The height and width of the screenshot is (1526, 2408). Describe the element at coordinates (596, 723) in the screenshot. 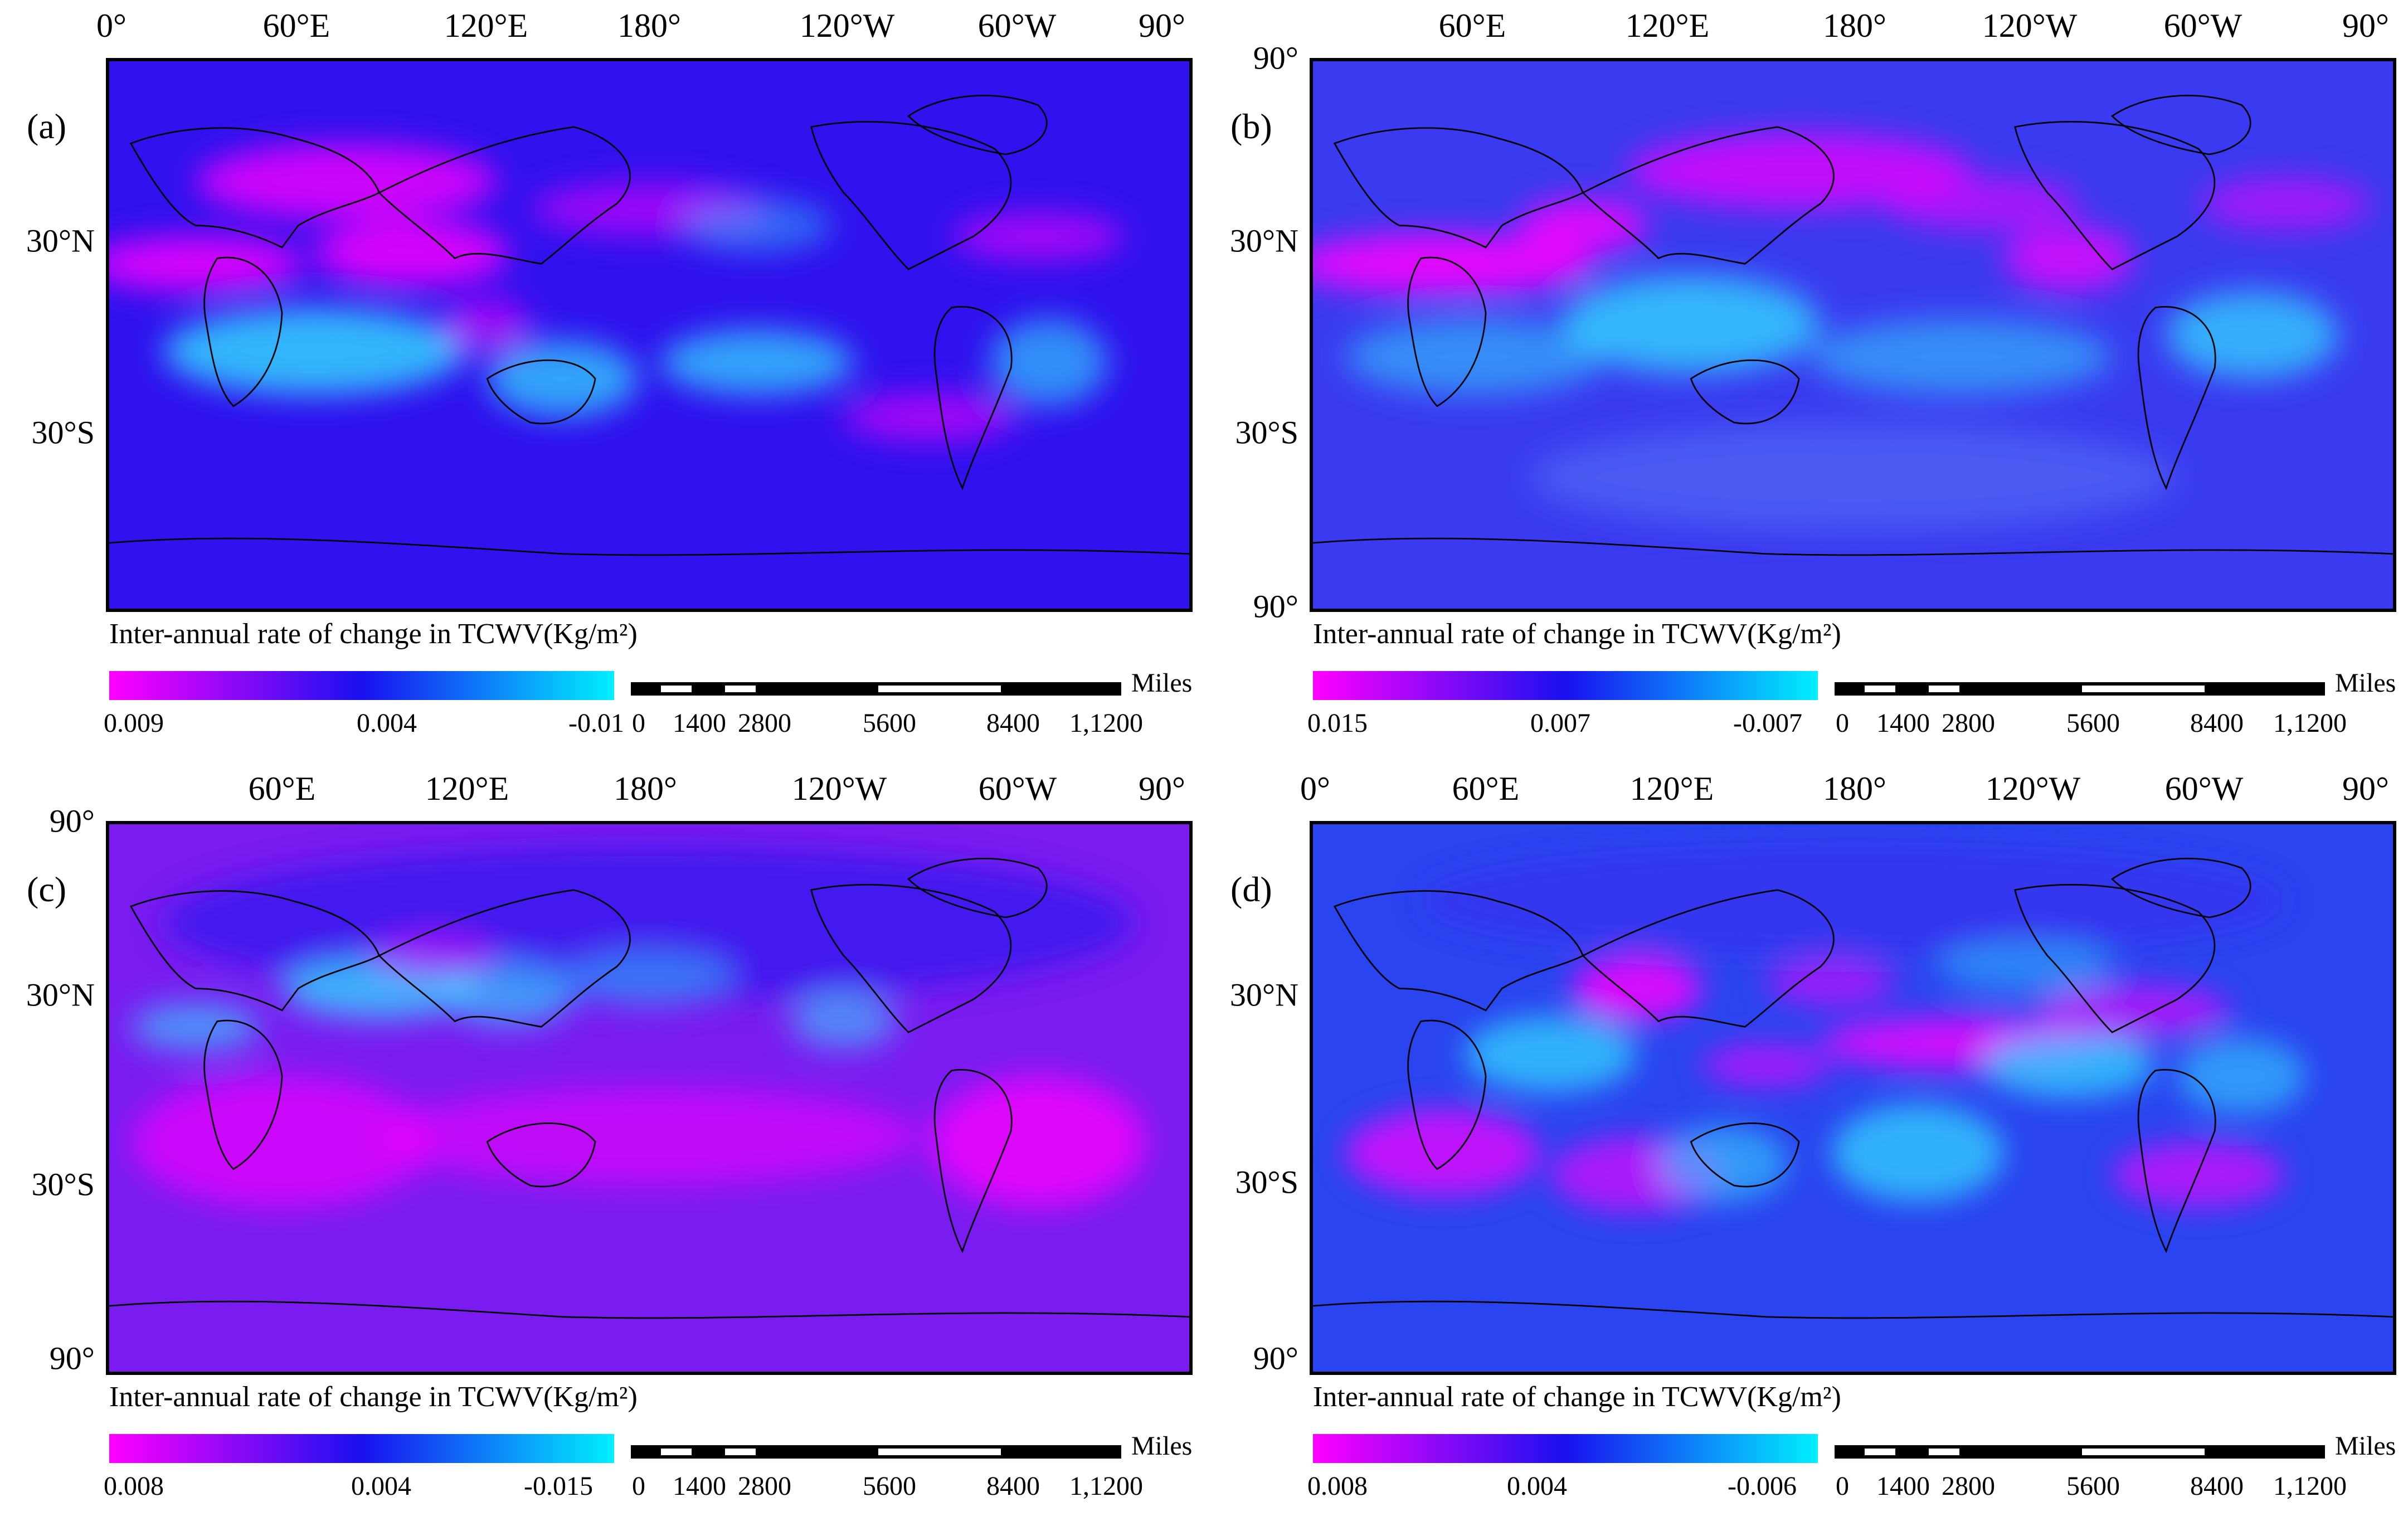

I see `colorbar-tick: -0.01` at that location.